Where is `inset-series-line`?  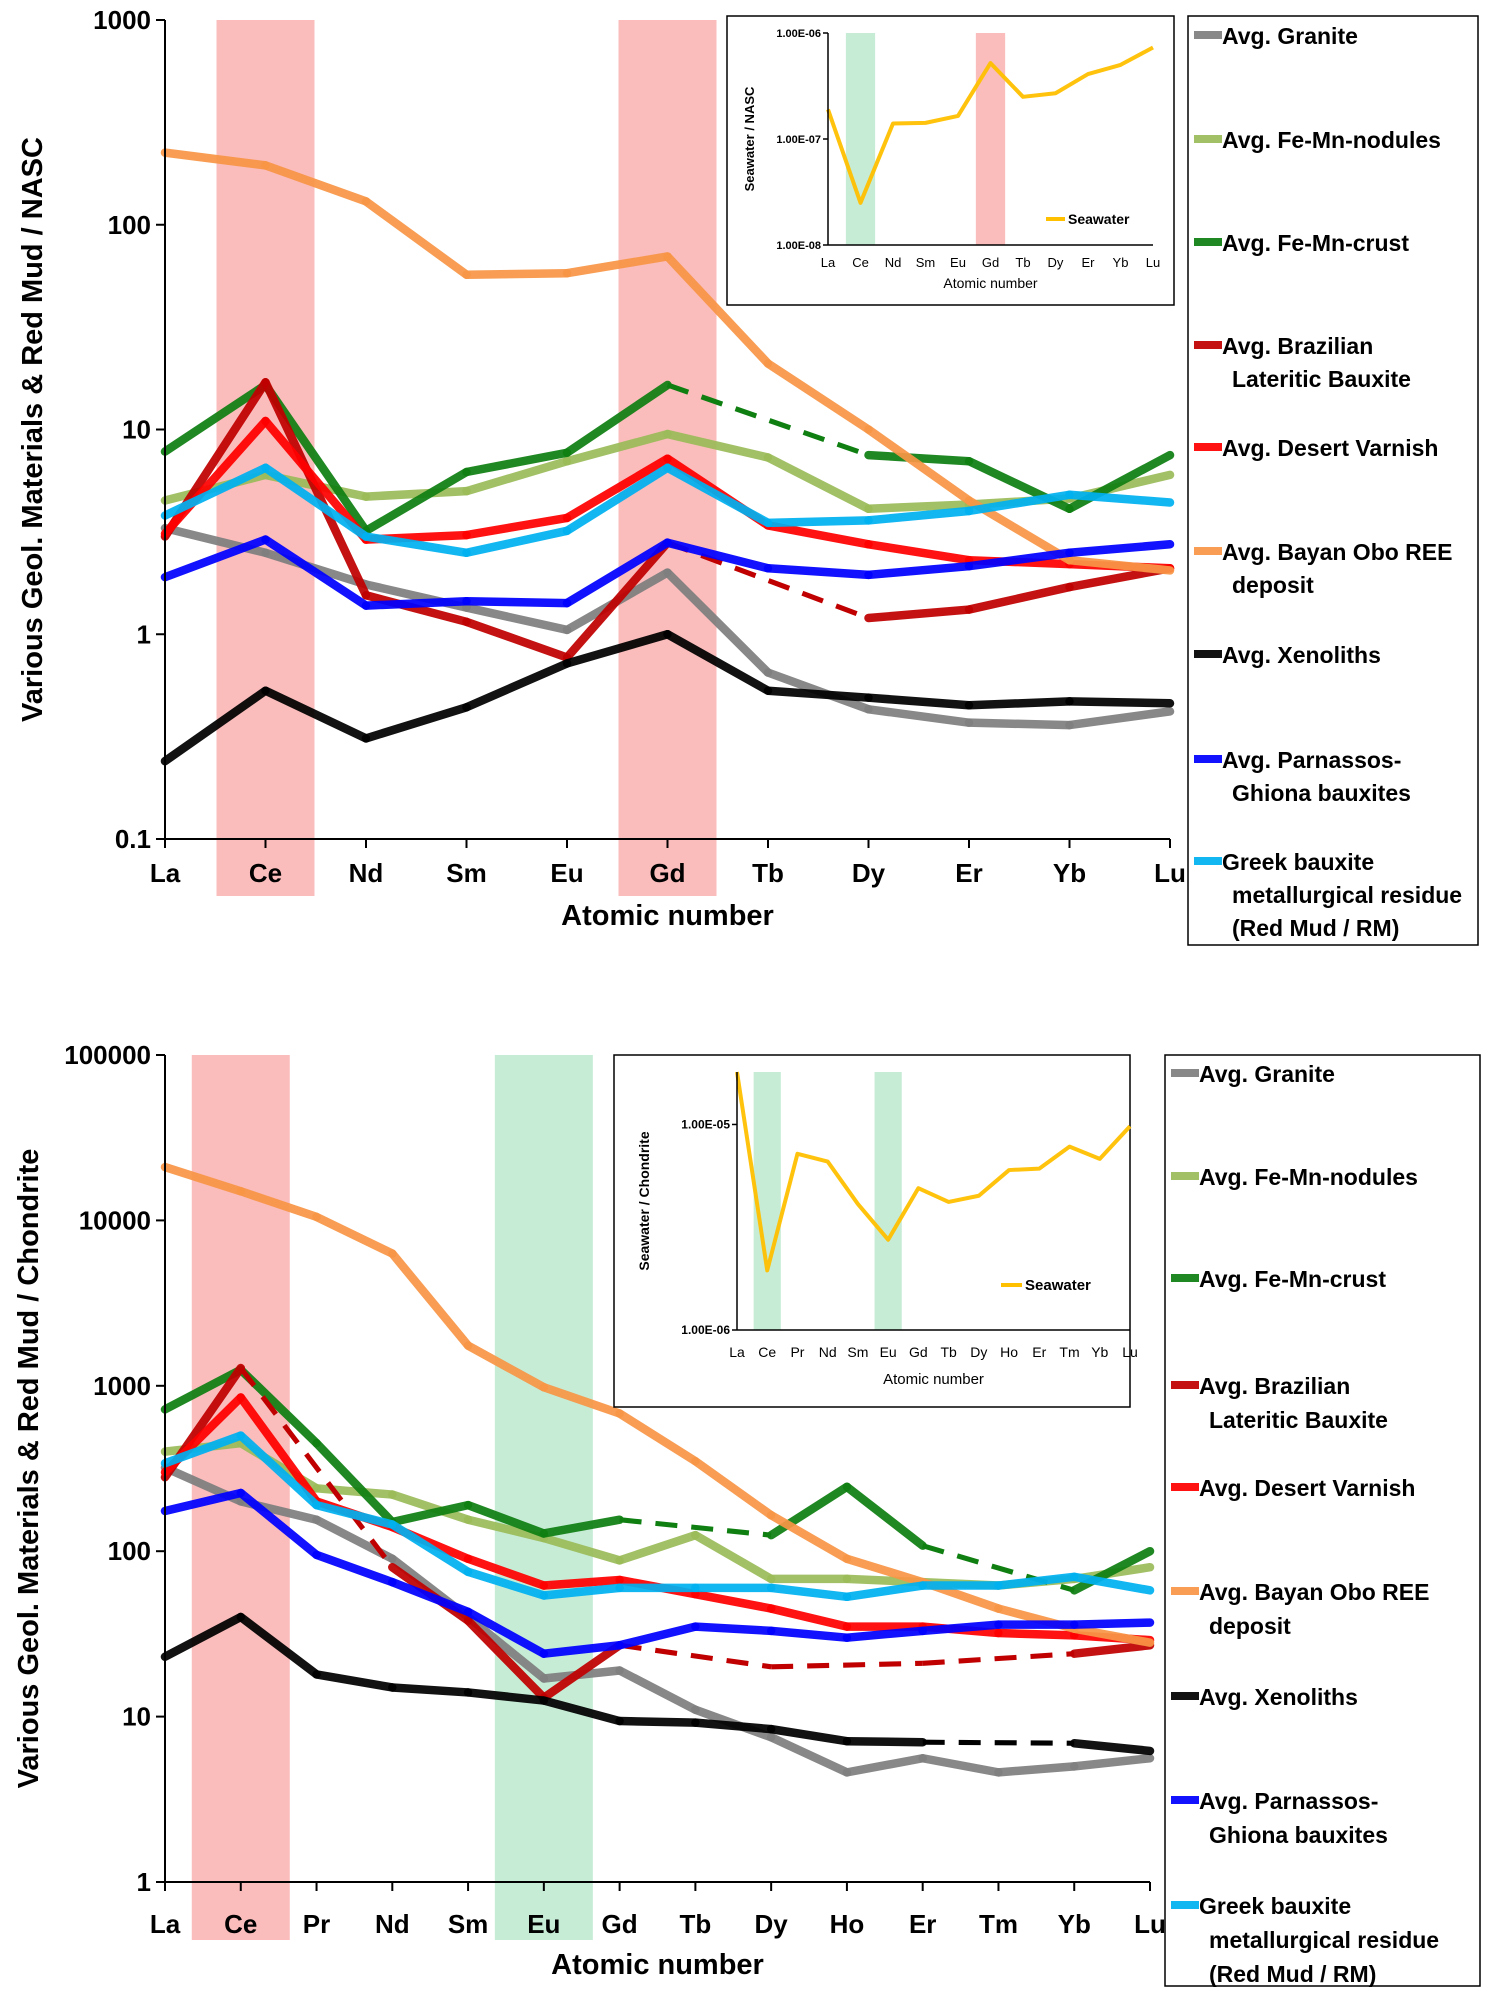 inset-series-line is located at coordinates (990, 125).